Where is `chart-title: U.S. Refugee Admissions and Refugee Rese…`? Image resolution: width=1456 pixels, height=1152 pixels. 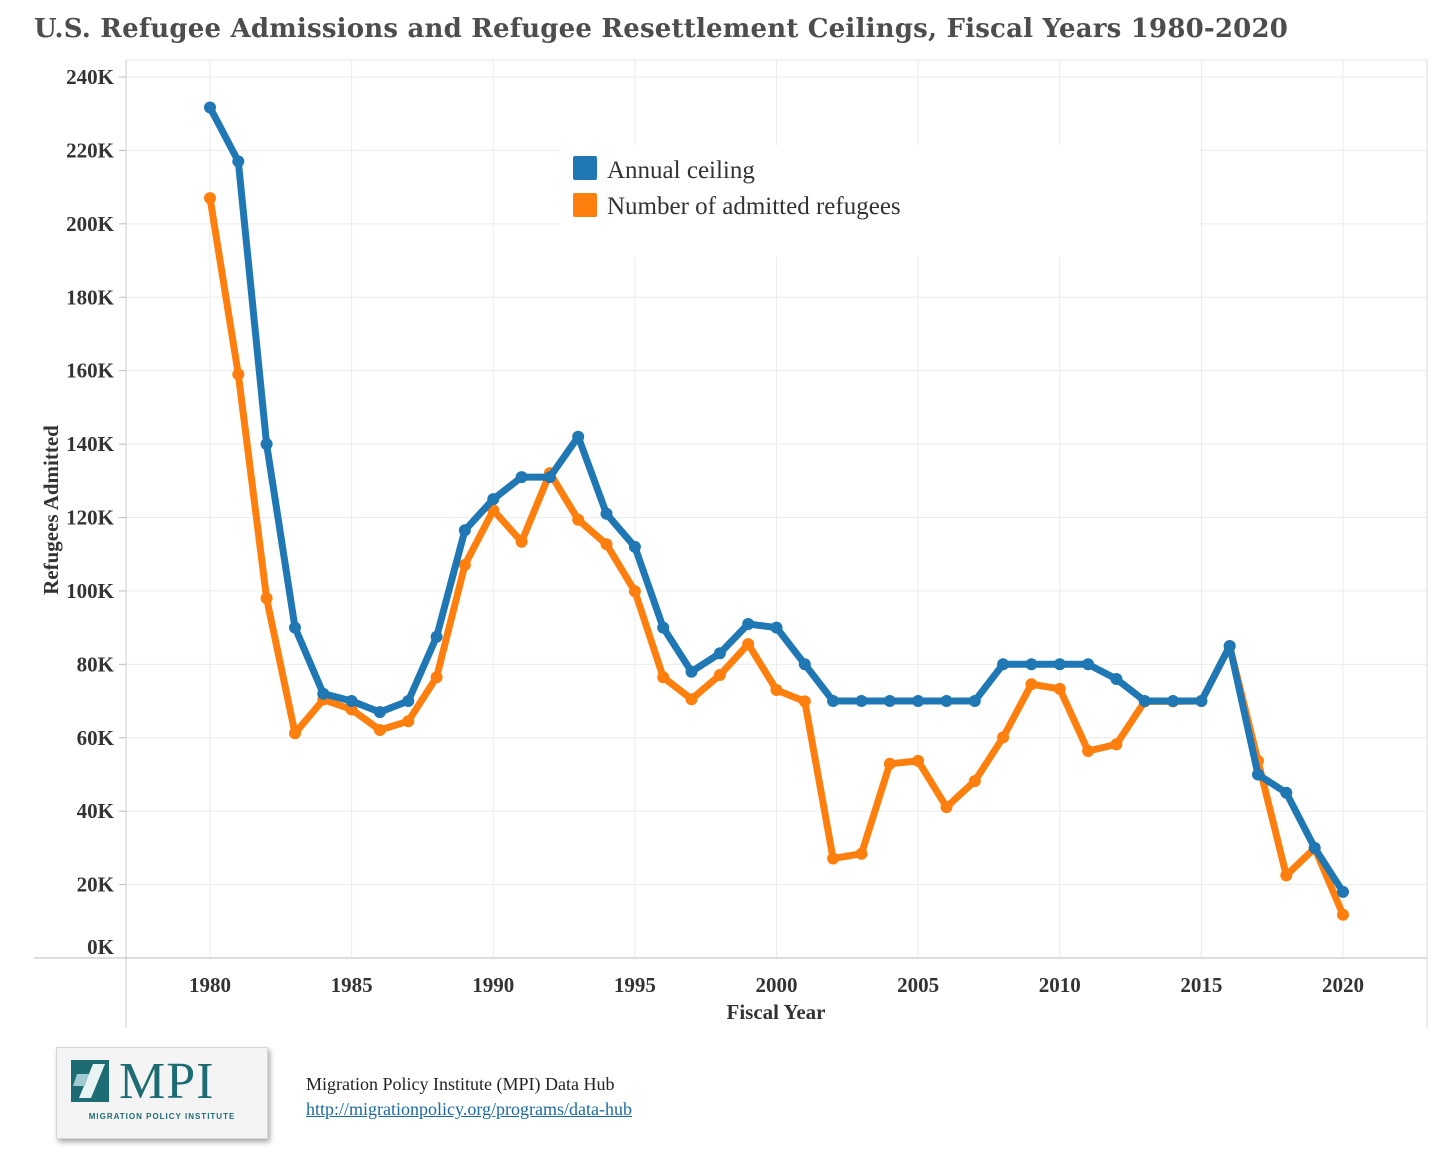 chart-title: U.S. Refugee Admissions and Refugee Rese… is located at coordinates (661, 29).